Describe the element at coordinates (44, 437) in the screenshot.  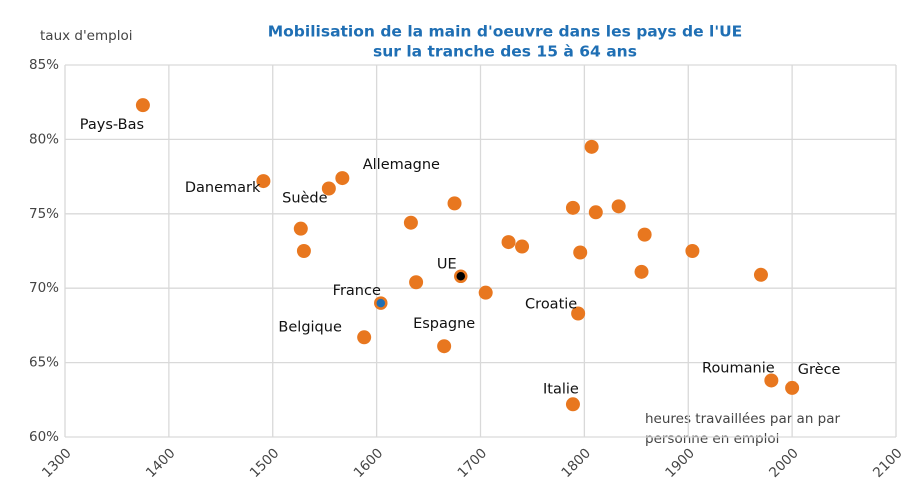
I see `y-tick-label: 60%` at that location.